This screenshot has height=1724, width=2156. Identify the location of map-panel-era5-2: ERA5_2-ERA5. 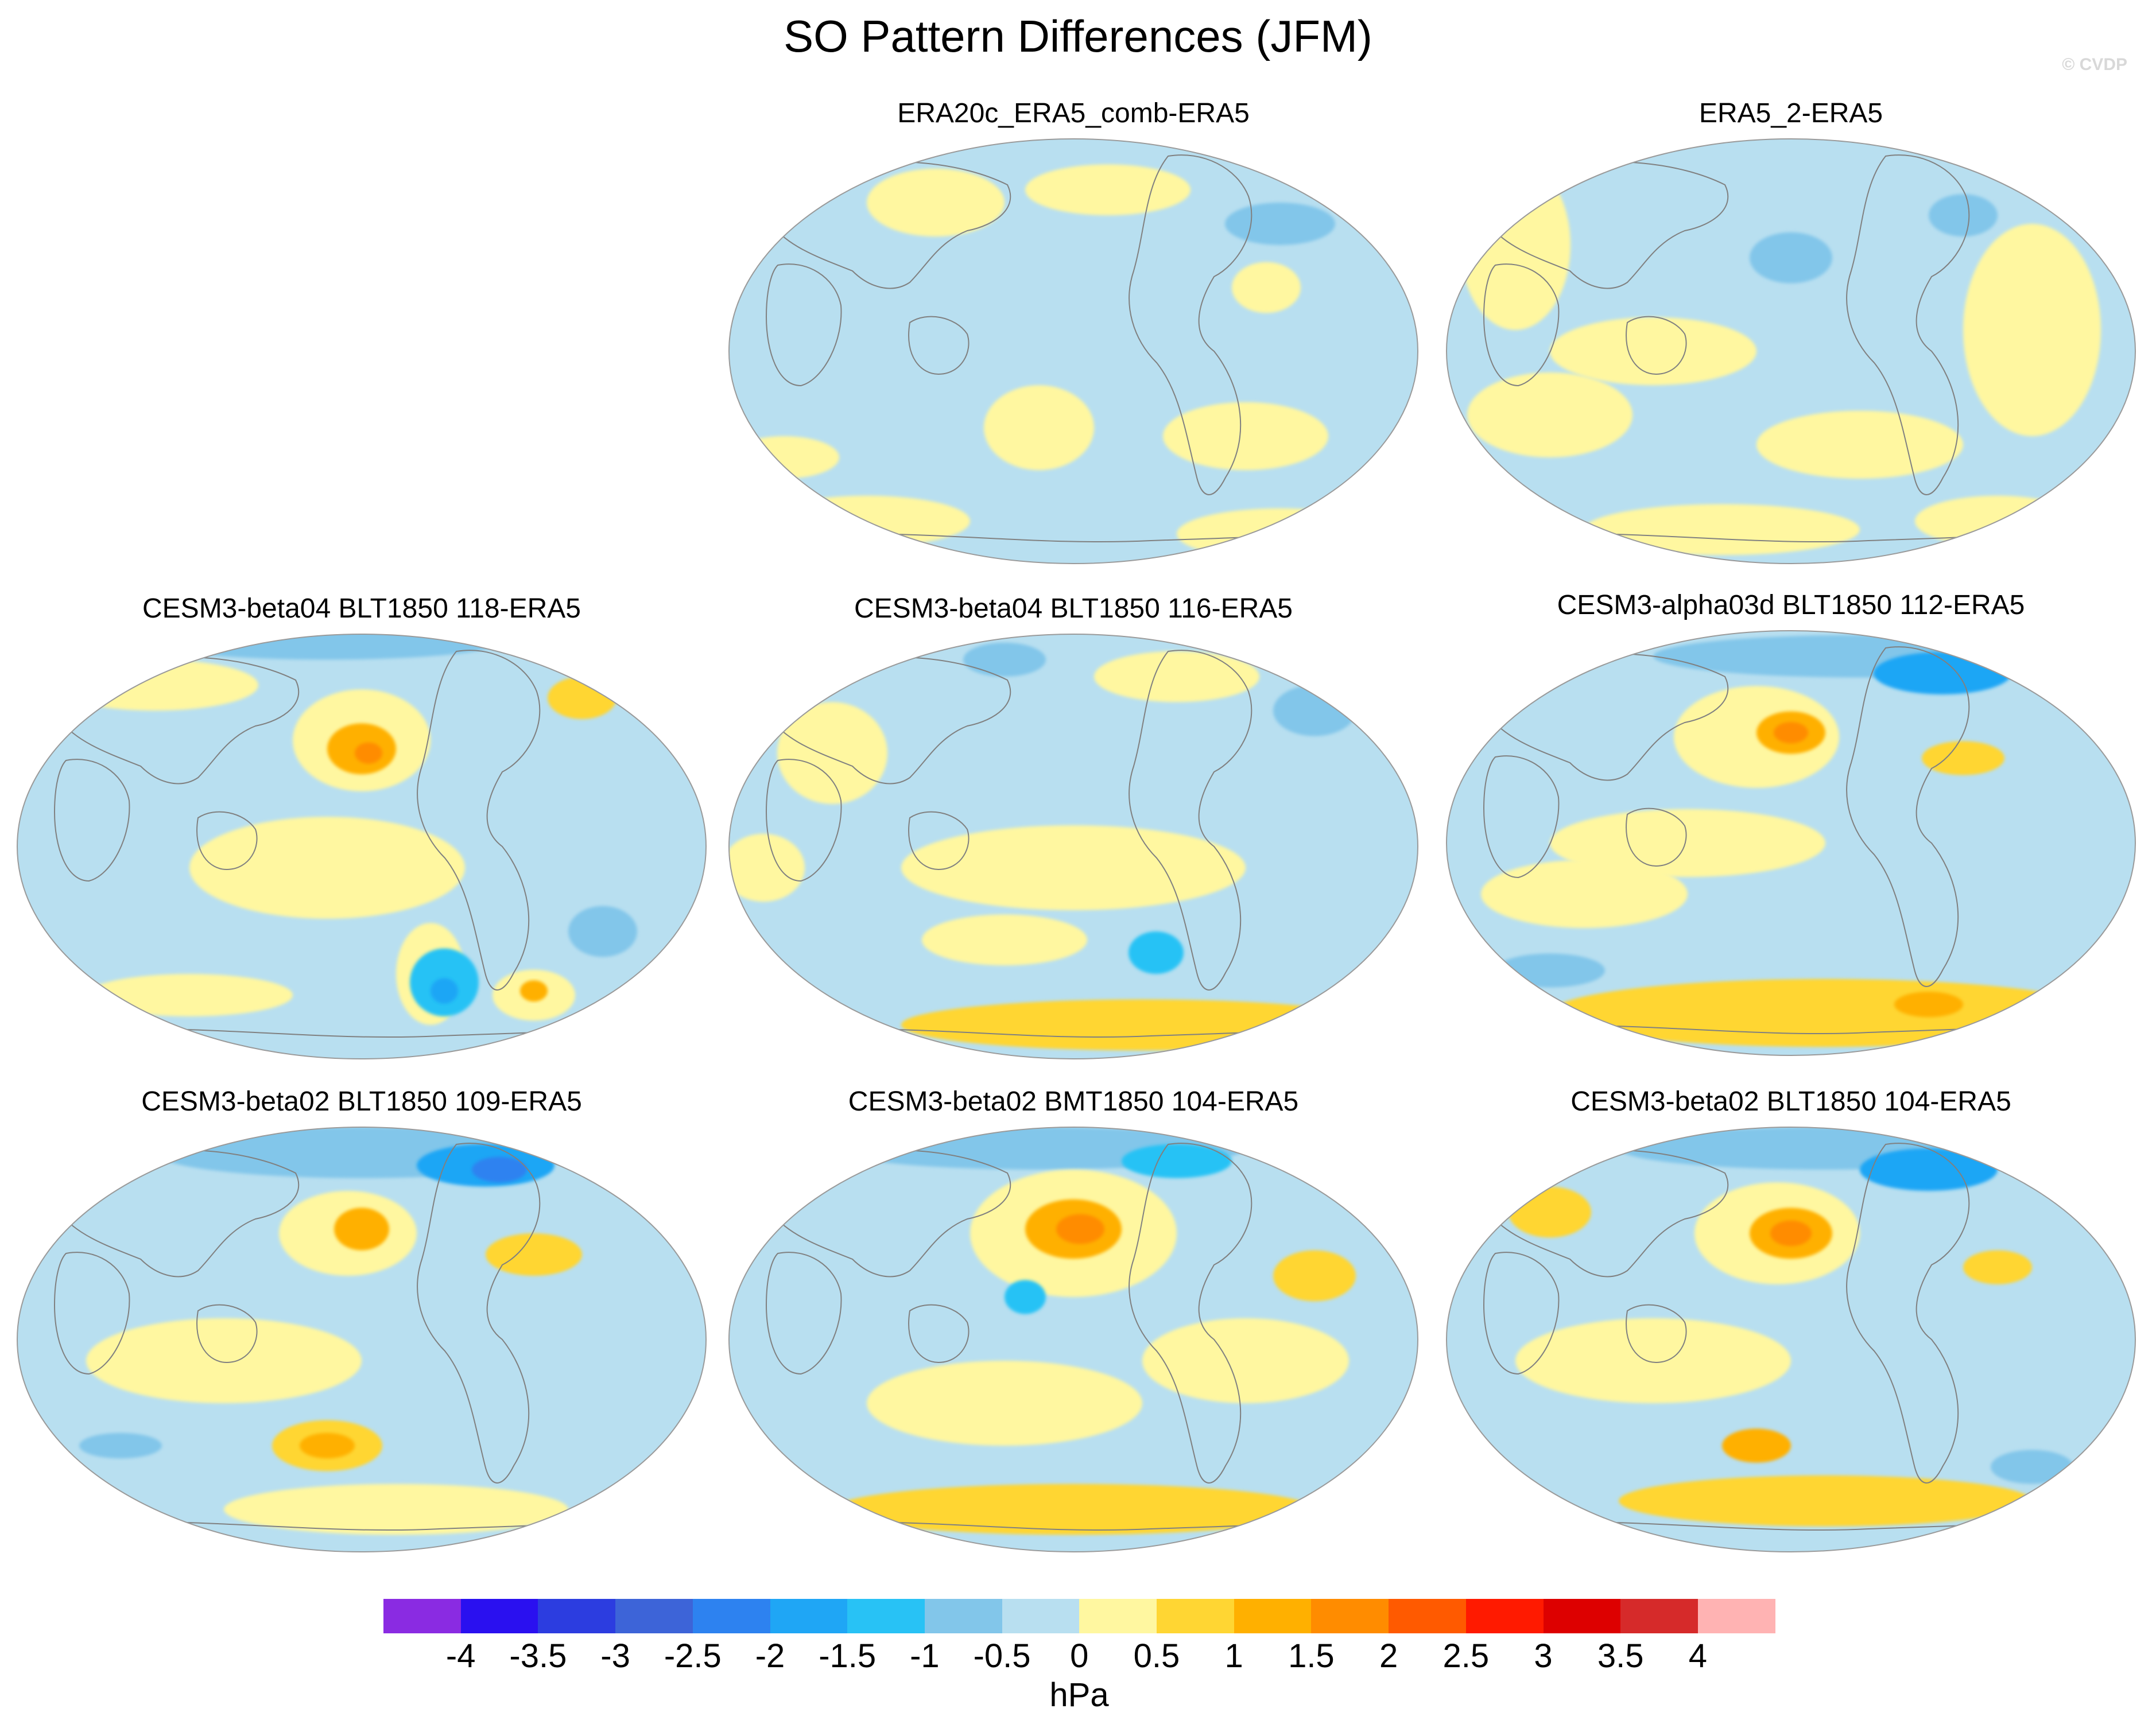
(1791, 336).